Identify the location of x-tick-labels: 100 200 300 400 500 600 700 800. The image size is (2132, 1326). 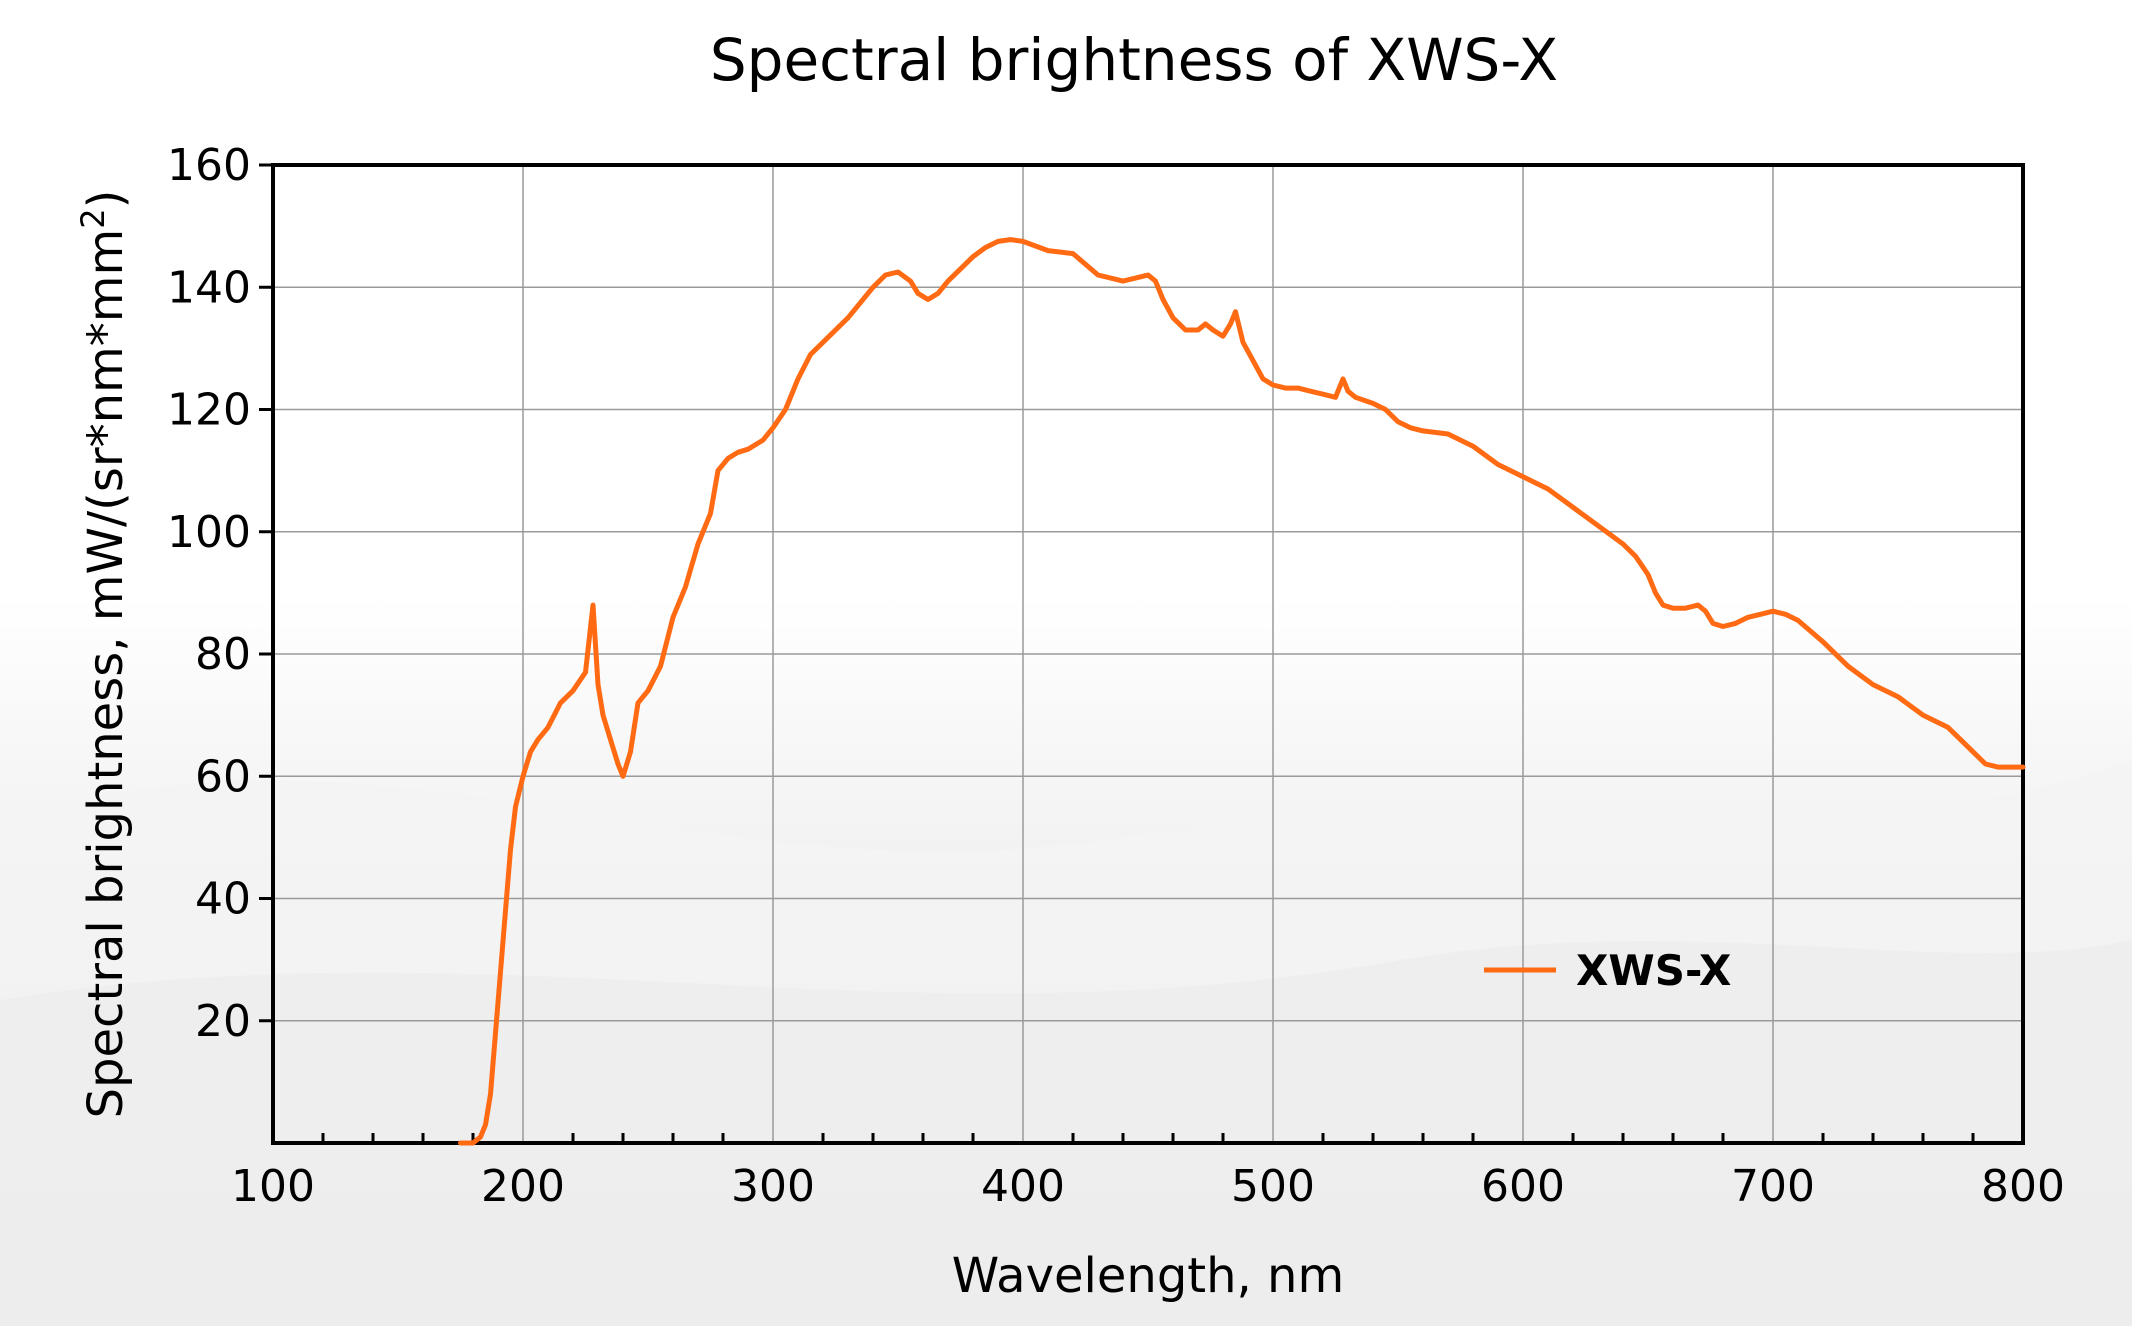
(1148, 1186).